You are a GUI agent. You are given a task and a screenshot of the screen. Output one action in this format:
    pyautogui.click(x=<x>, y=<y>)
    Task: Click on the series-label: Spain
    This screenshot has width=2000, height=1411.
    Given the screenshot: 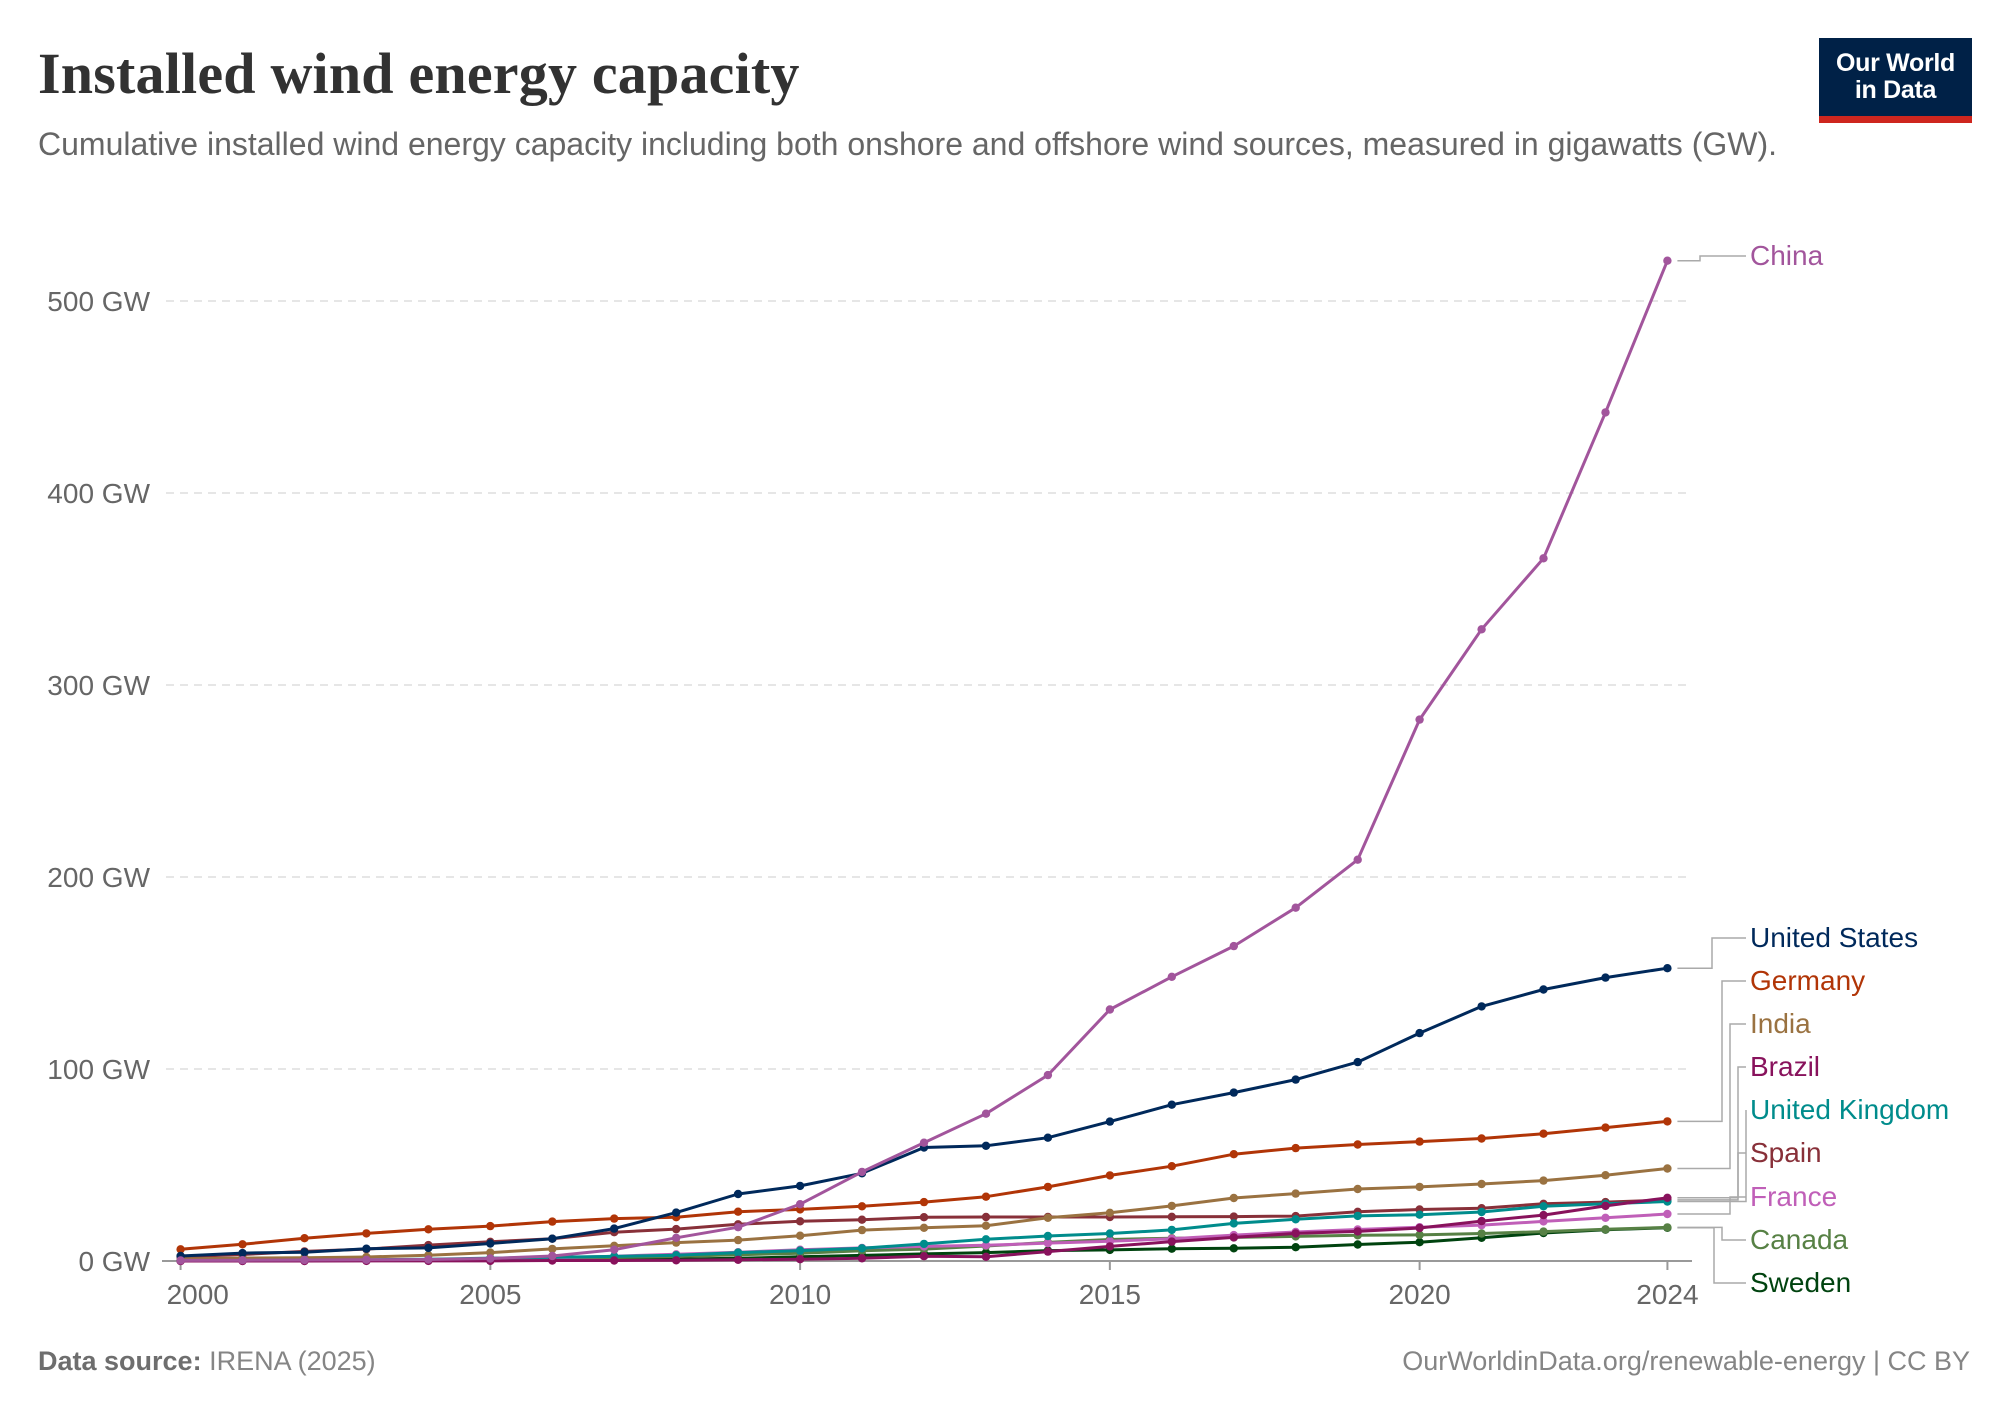 What is the action you would take?
    pyautogui.click(x=1786, y=1152)
    